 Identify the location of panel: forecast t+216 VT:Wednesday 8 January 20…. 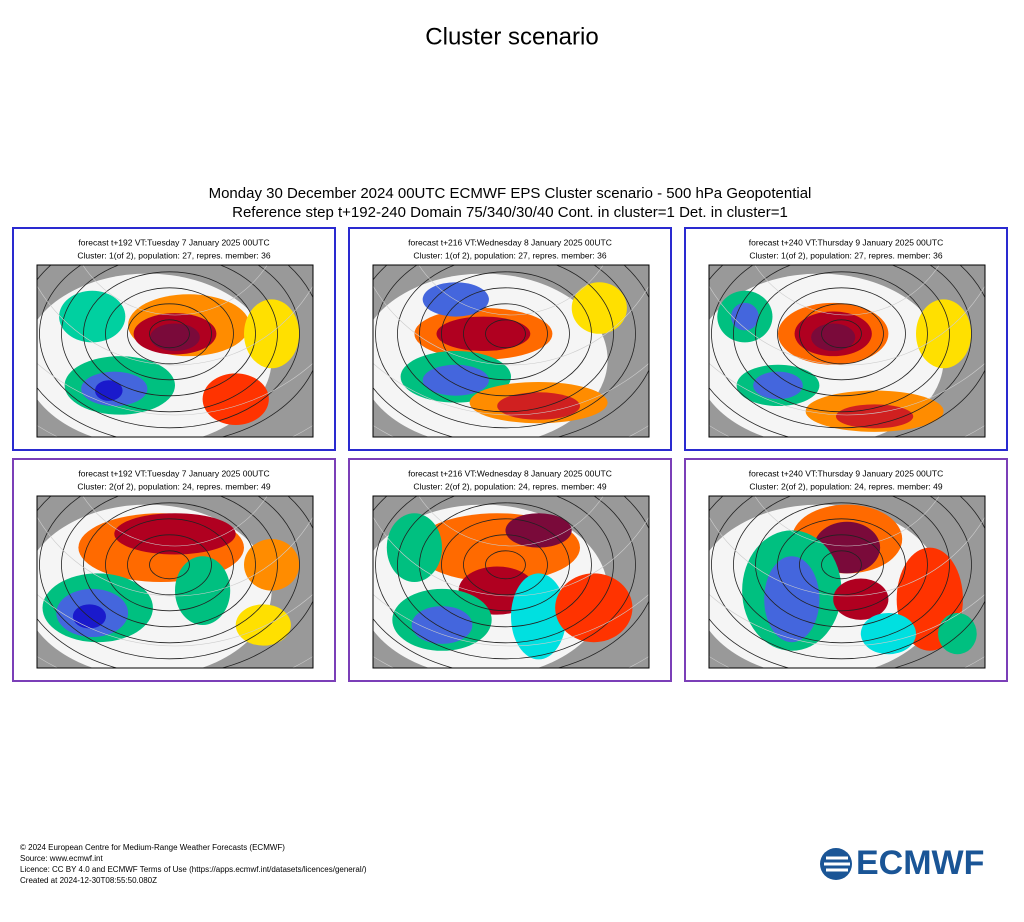
(510, 570).